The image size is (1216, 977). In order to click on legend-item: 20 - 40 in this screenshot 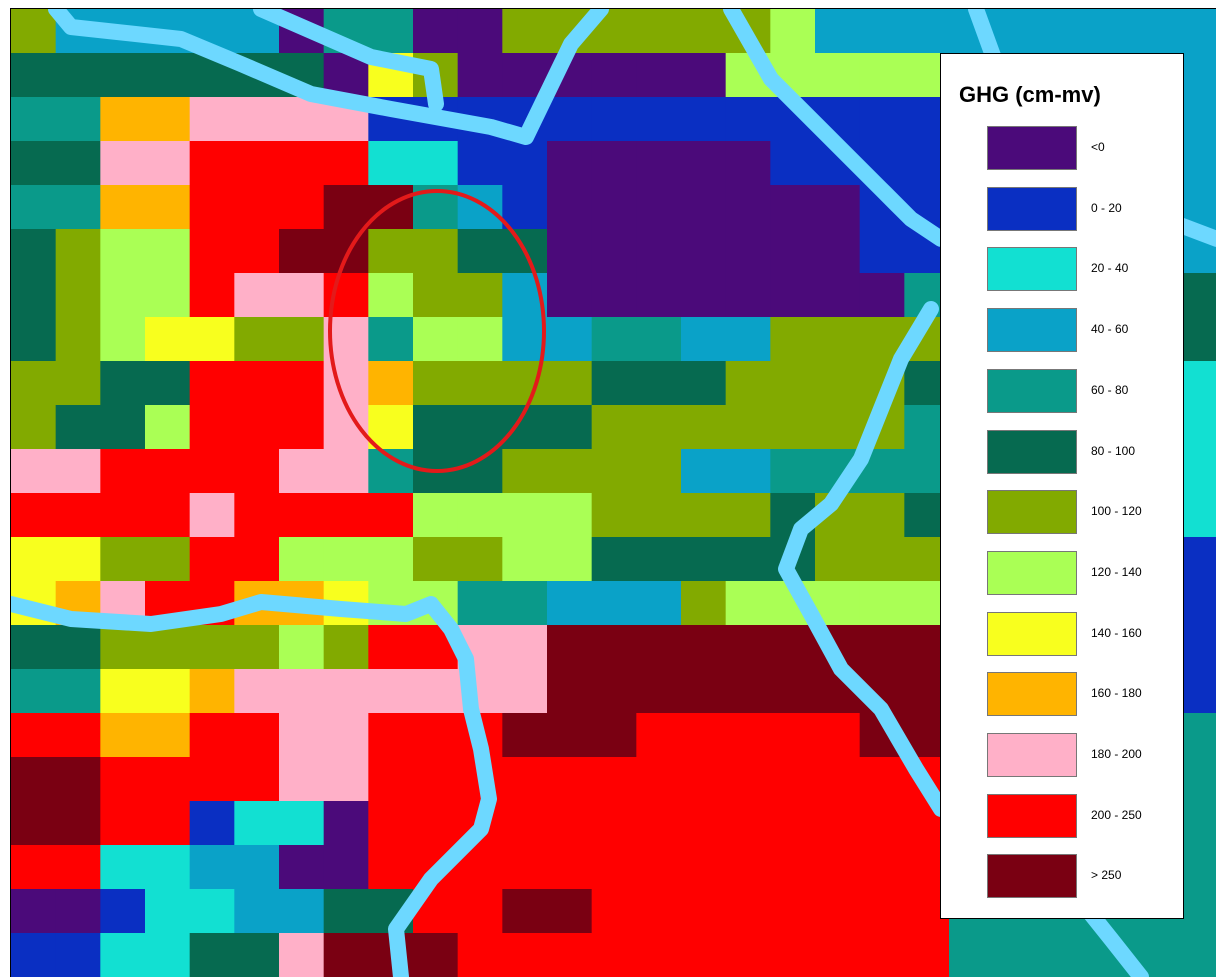, I will do `click(1082, 270)`.